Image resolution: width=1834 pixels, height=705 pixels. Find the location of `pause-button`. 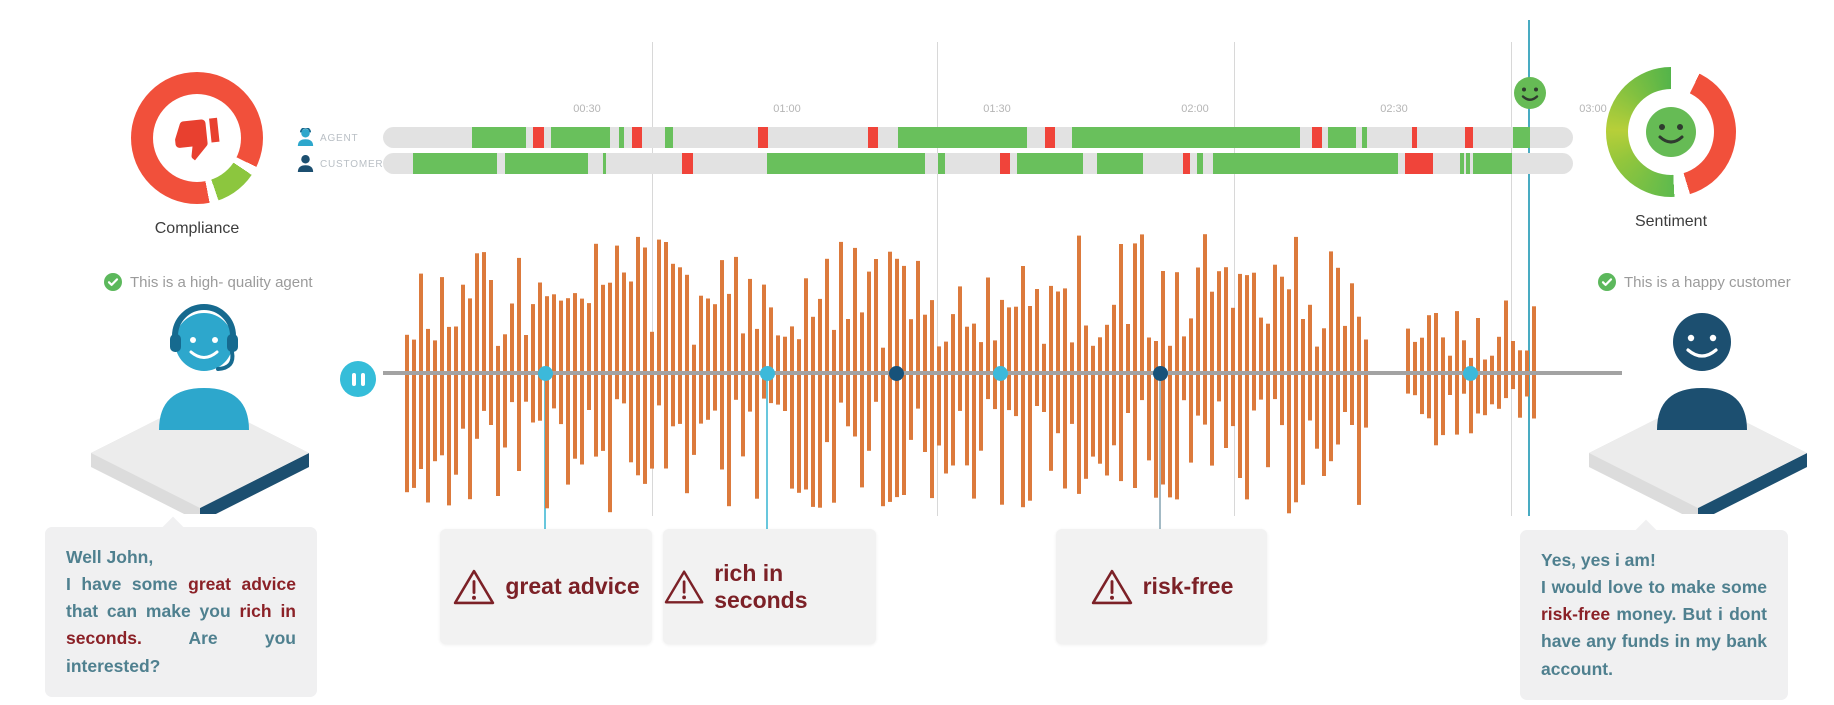

pause-button is located at coordinates (358, 379).